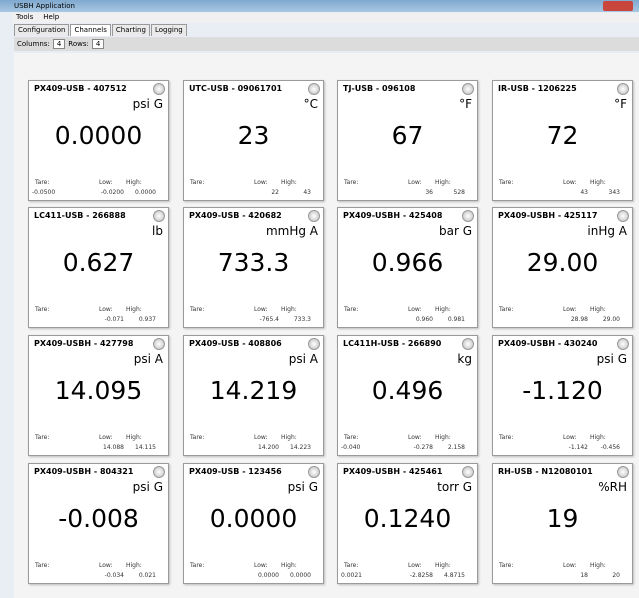 This screenshot has height=598, width=639. What do you see at coordinates (98, 44) in the screenshot?
I see `rows-input: 4` at bounding box center [98, 44].